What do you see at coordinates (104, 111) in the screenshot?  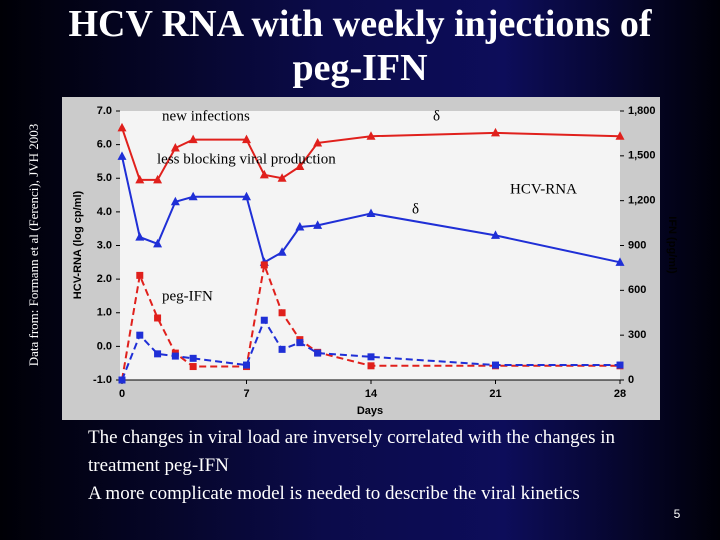 I see `y-tick-label: 7.0` at bounding box center [104, 111].